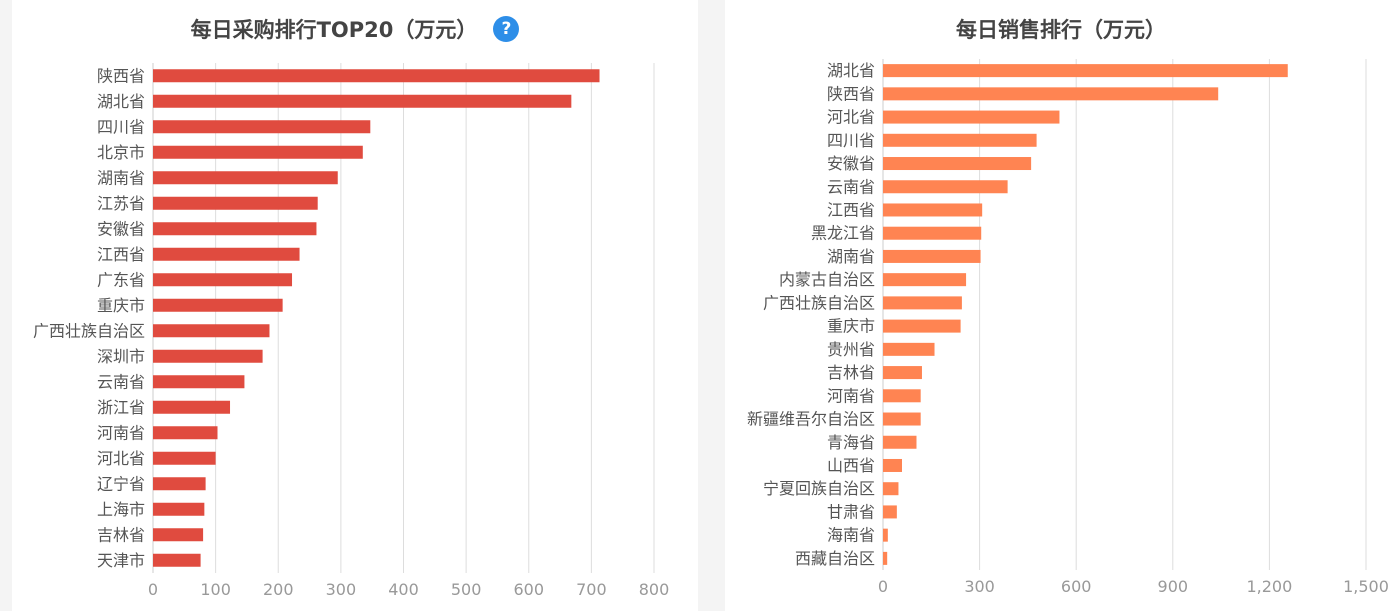  I want to click on x-tick-label: 500, so click(466, 589).